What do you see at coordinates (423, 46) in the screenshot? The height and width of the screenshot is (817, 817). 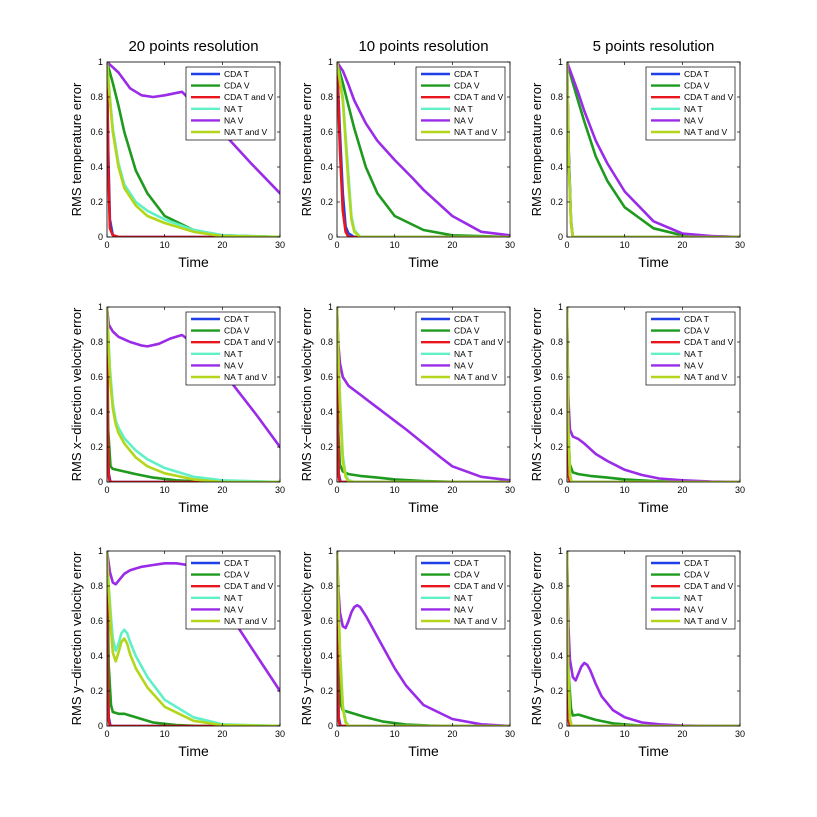 I see `subplot-title: 10 points resolution` at bounding box center [423, 46].